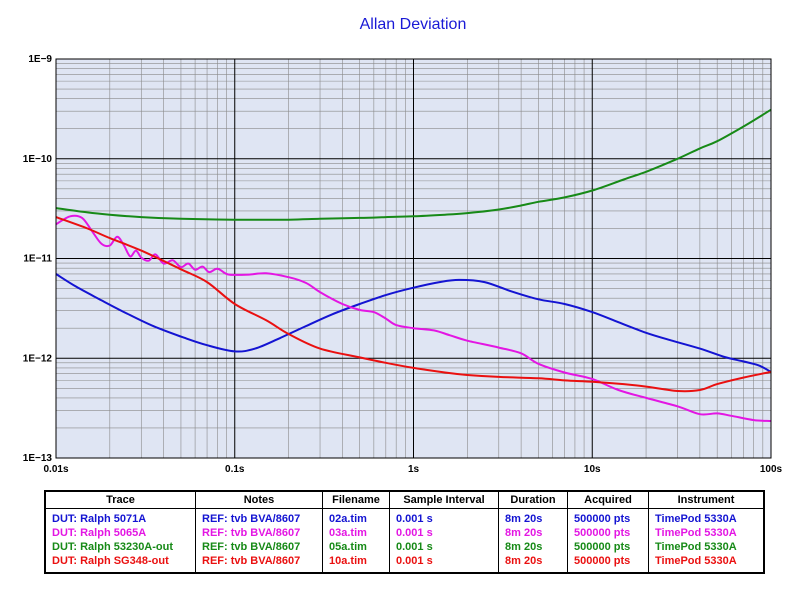 The image size is (800, 600). I want to click on y-tick-label: 1E−12, so click(38, 358).